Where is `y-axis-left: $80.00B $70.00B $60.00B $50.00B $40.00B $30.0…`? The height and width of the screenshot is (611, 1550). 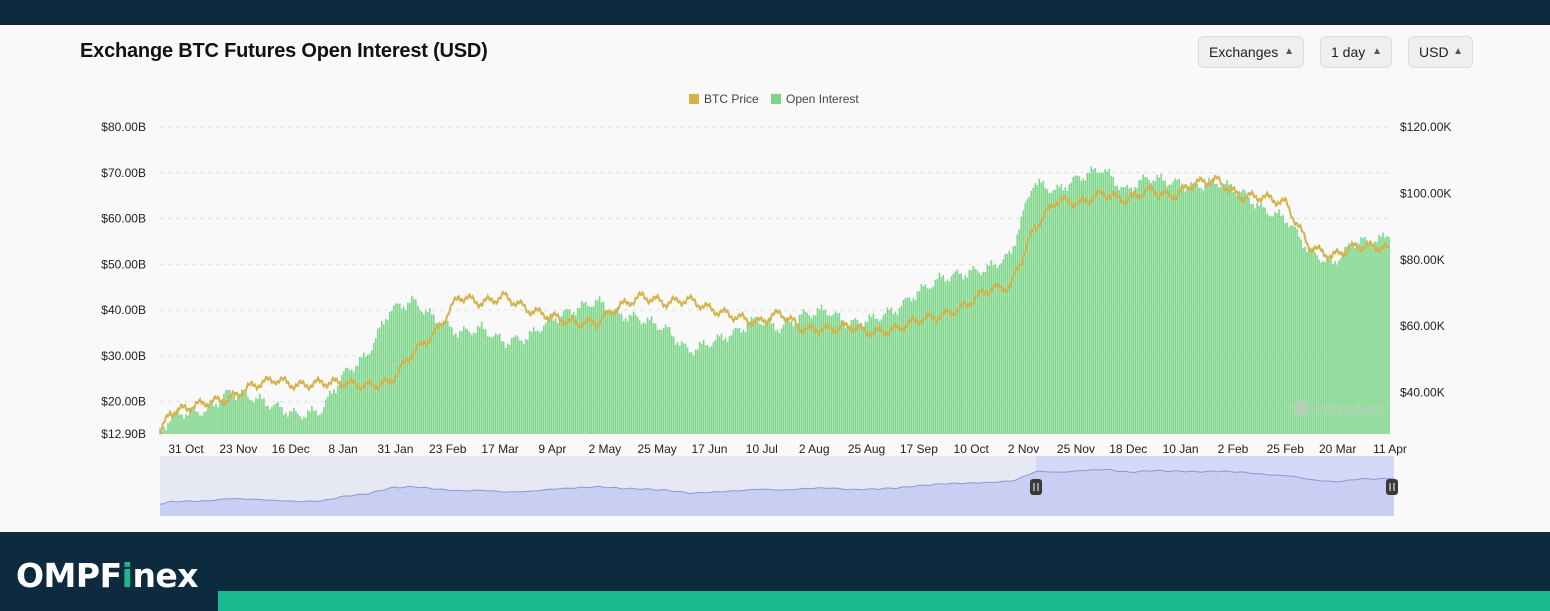 y-axis-left: $80.00B $70.00B $60.00B $50.00B $40.00B $30.0… is located at coordinates (123, 280).